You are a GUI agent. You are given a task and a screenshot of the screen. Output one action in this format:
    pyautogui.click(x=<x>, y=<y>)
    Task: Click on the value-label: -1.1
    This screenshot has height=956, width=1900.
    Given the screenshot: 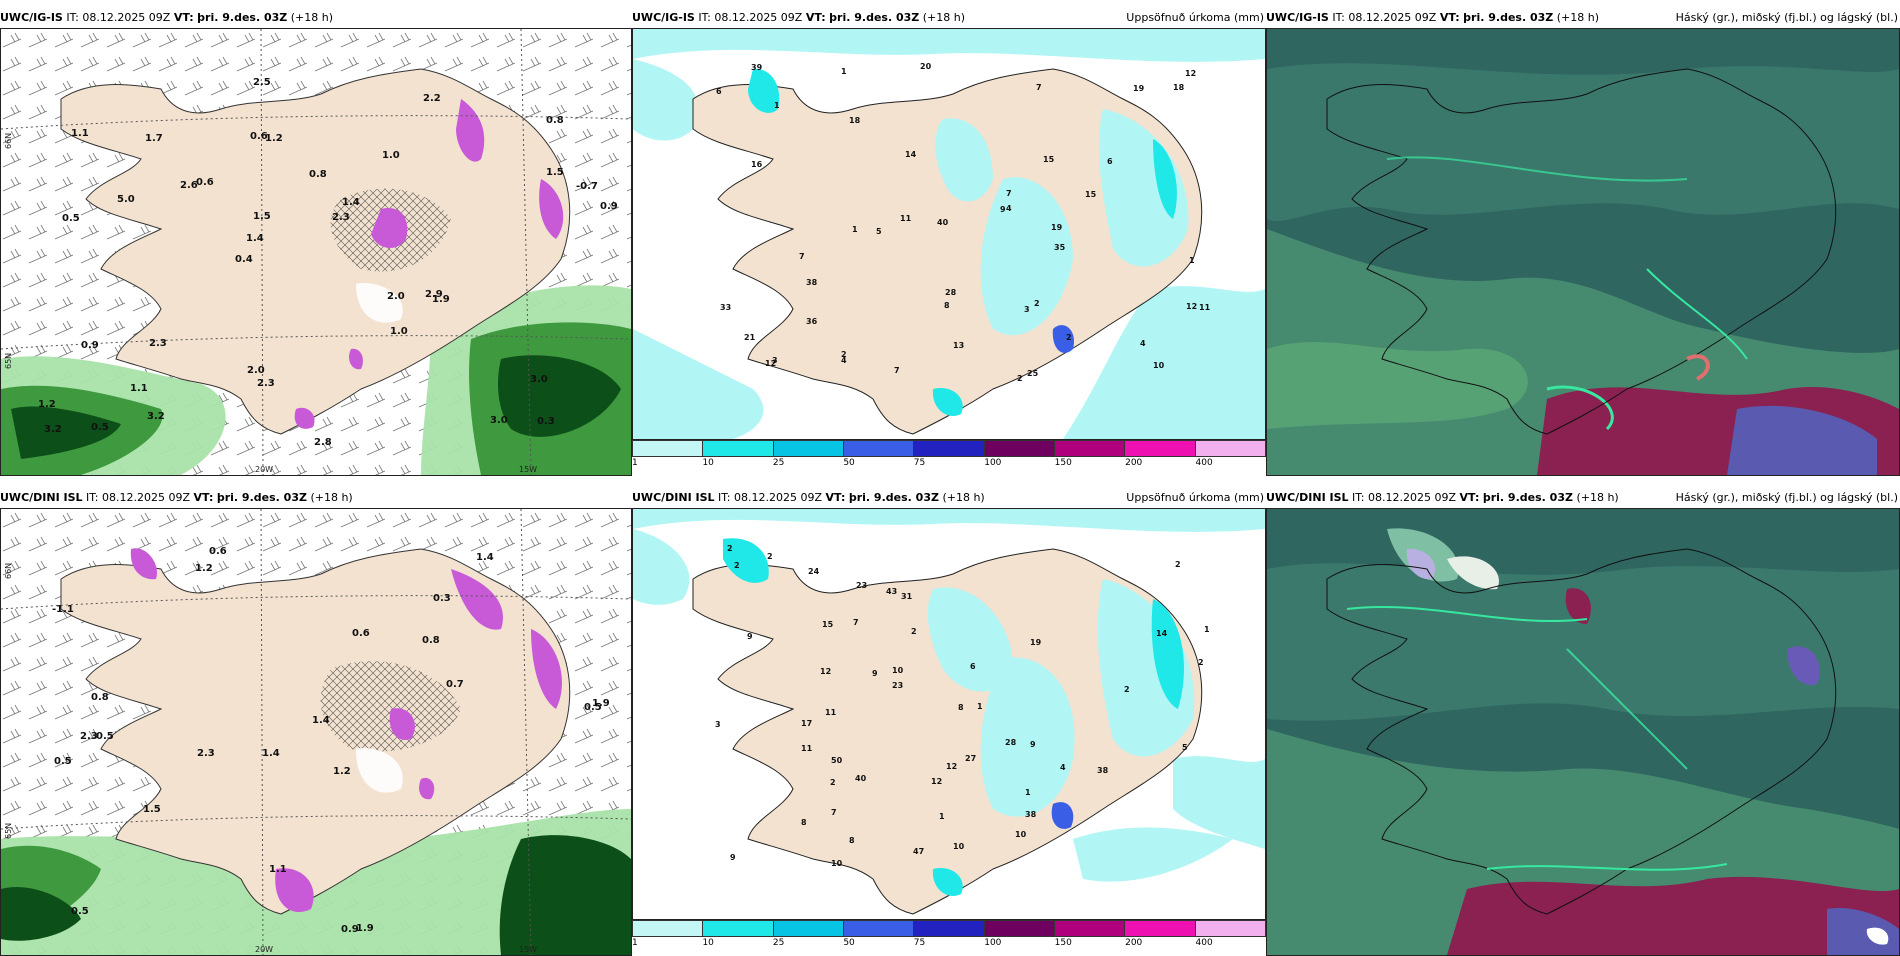 What is the action you would take?
    pyautogui.click(x=63, y=609)
    